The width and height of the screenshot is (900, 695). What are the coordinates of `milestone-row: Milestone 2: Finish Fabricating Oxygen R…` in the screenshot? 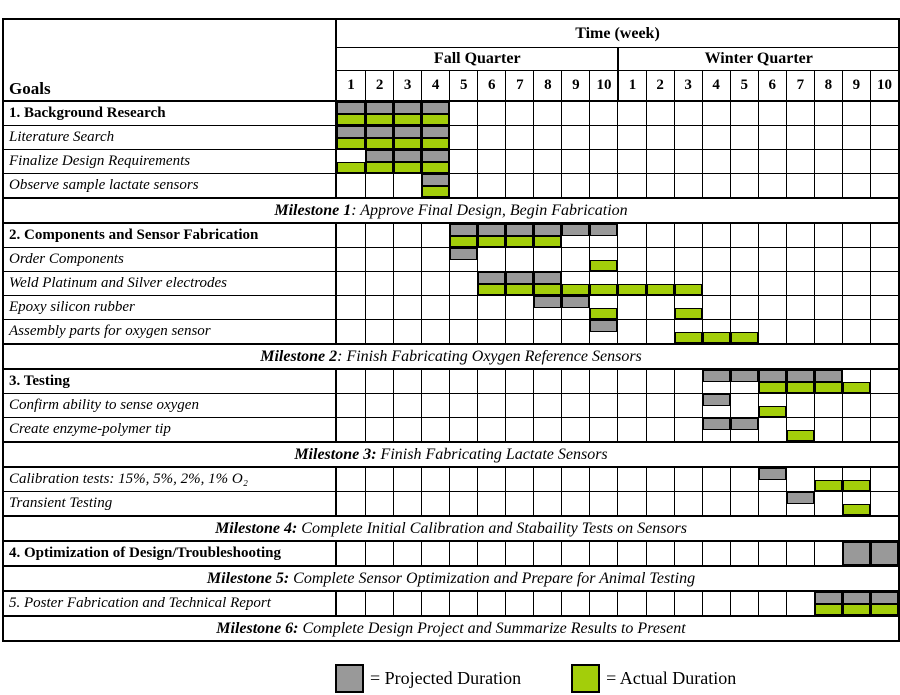 It's located at (451, 356).